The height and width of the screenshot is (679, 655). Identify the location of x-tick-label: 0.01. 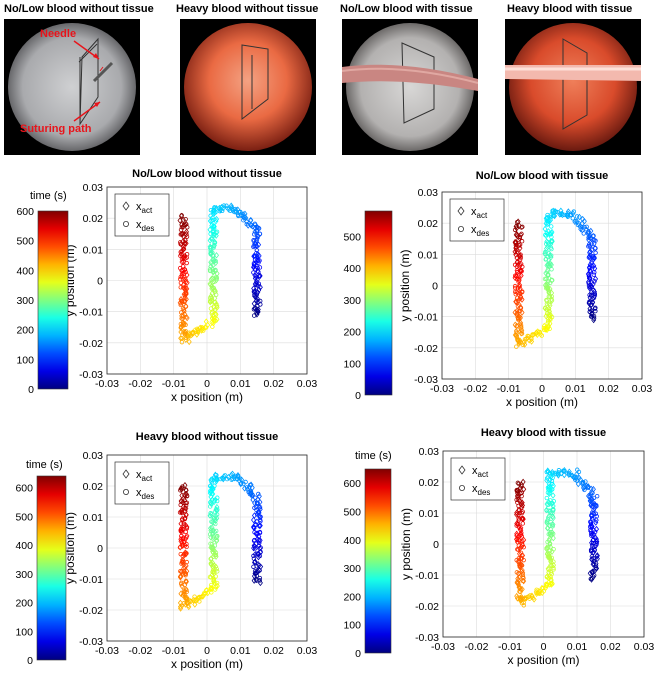
(575, 389).